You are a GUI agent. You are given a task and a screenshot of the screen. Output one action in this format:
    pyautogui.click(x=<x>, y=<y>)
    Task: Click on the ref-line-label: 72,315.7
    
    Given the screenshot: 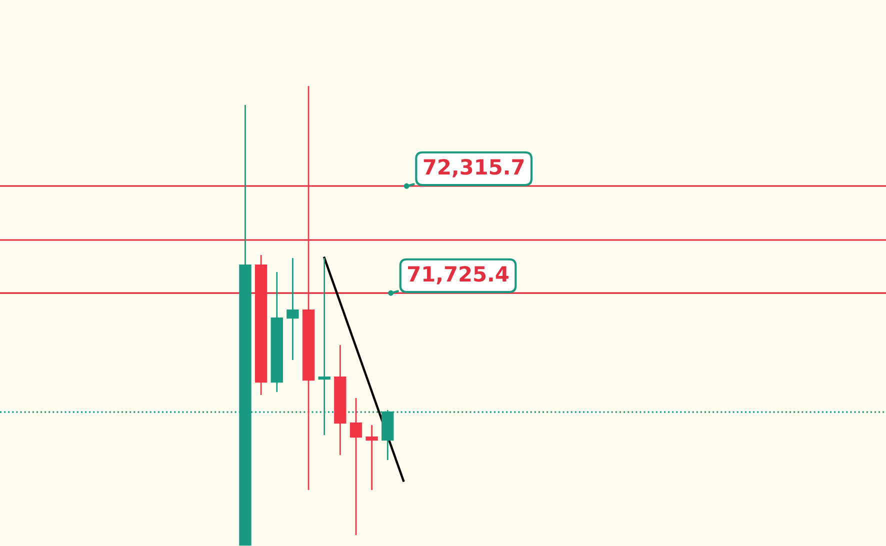 What is the action you would take?
    pyautogui.click(x=474, y=168)
    